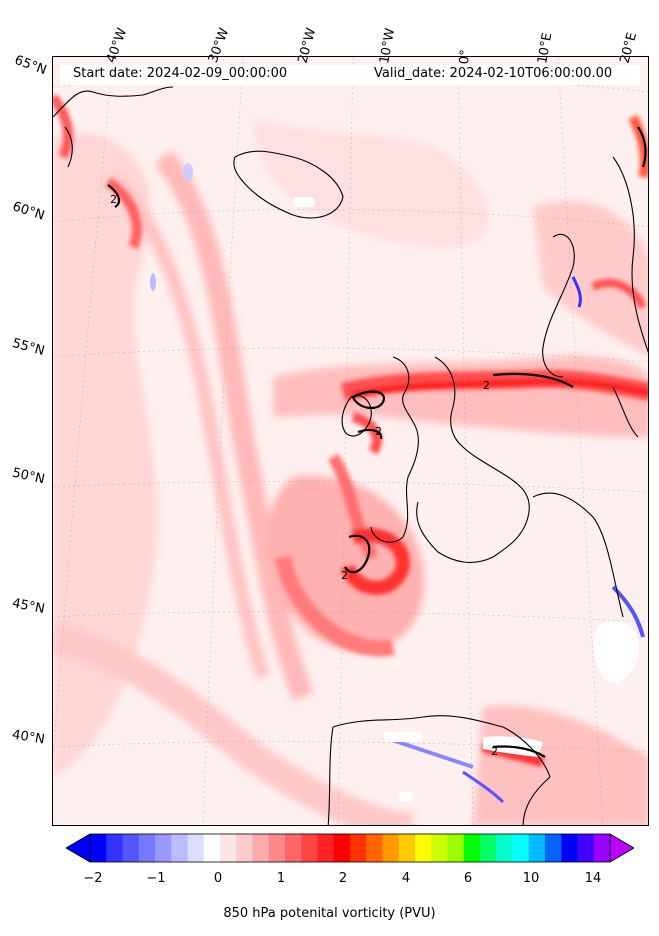 Image resolution: width=659 pixels, height=936 pixels. What do you see at coordinates (468, 878) in the screenshot?
I see `colorbar-tick-label: 6` at bounding box center [468, 878].